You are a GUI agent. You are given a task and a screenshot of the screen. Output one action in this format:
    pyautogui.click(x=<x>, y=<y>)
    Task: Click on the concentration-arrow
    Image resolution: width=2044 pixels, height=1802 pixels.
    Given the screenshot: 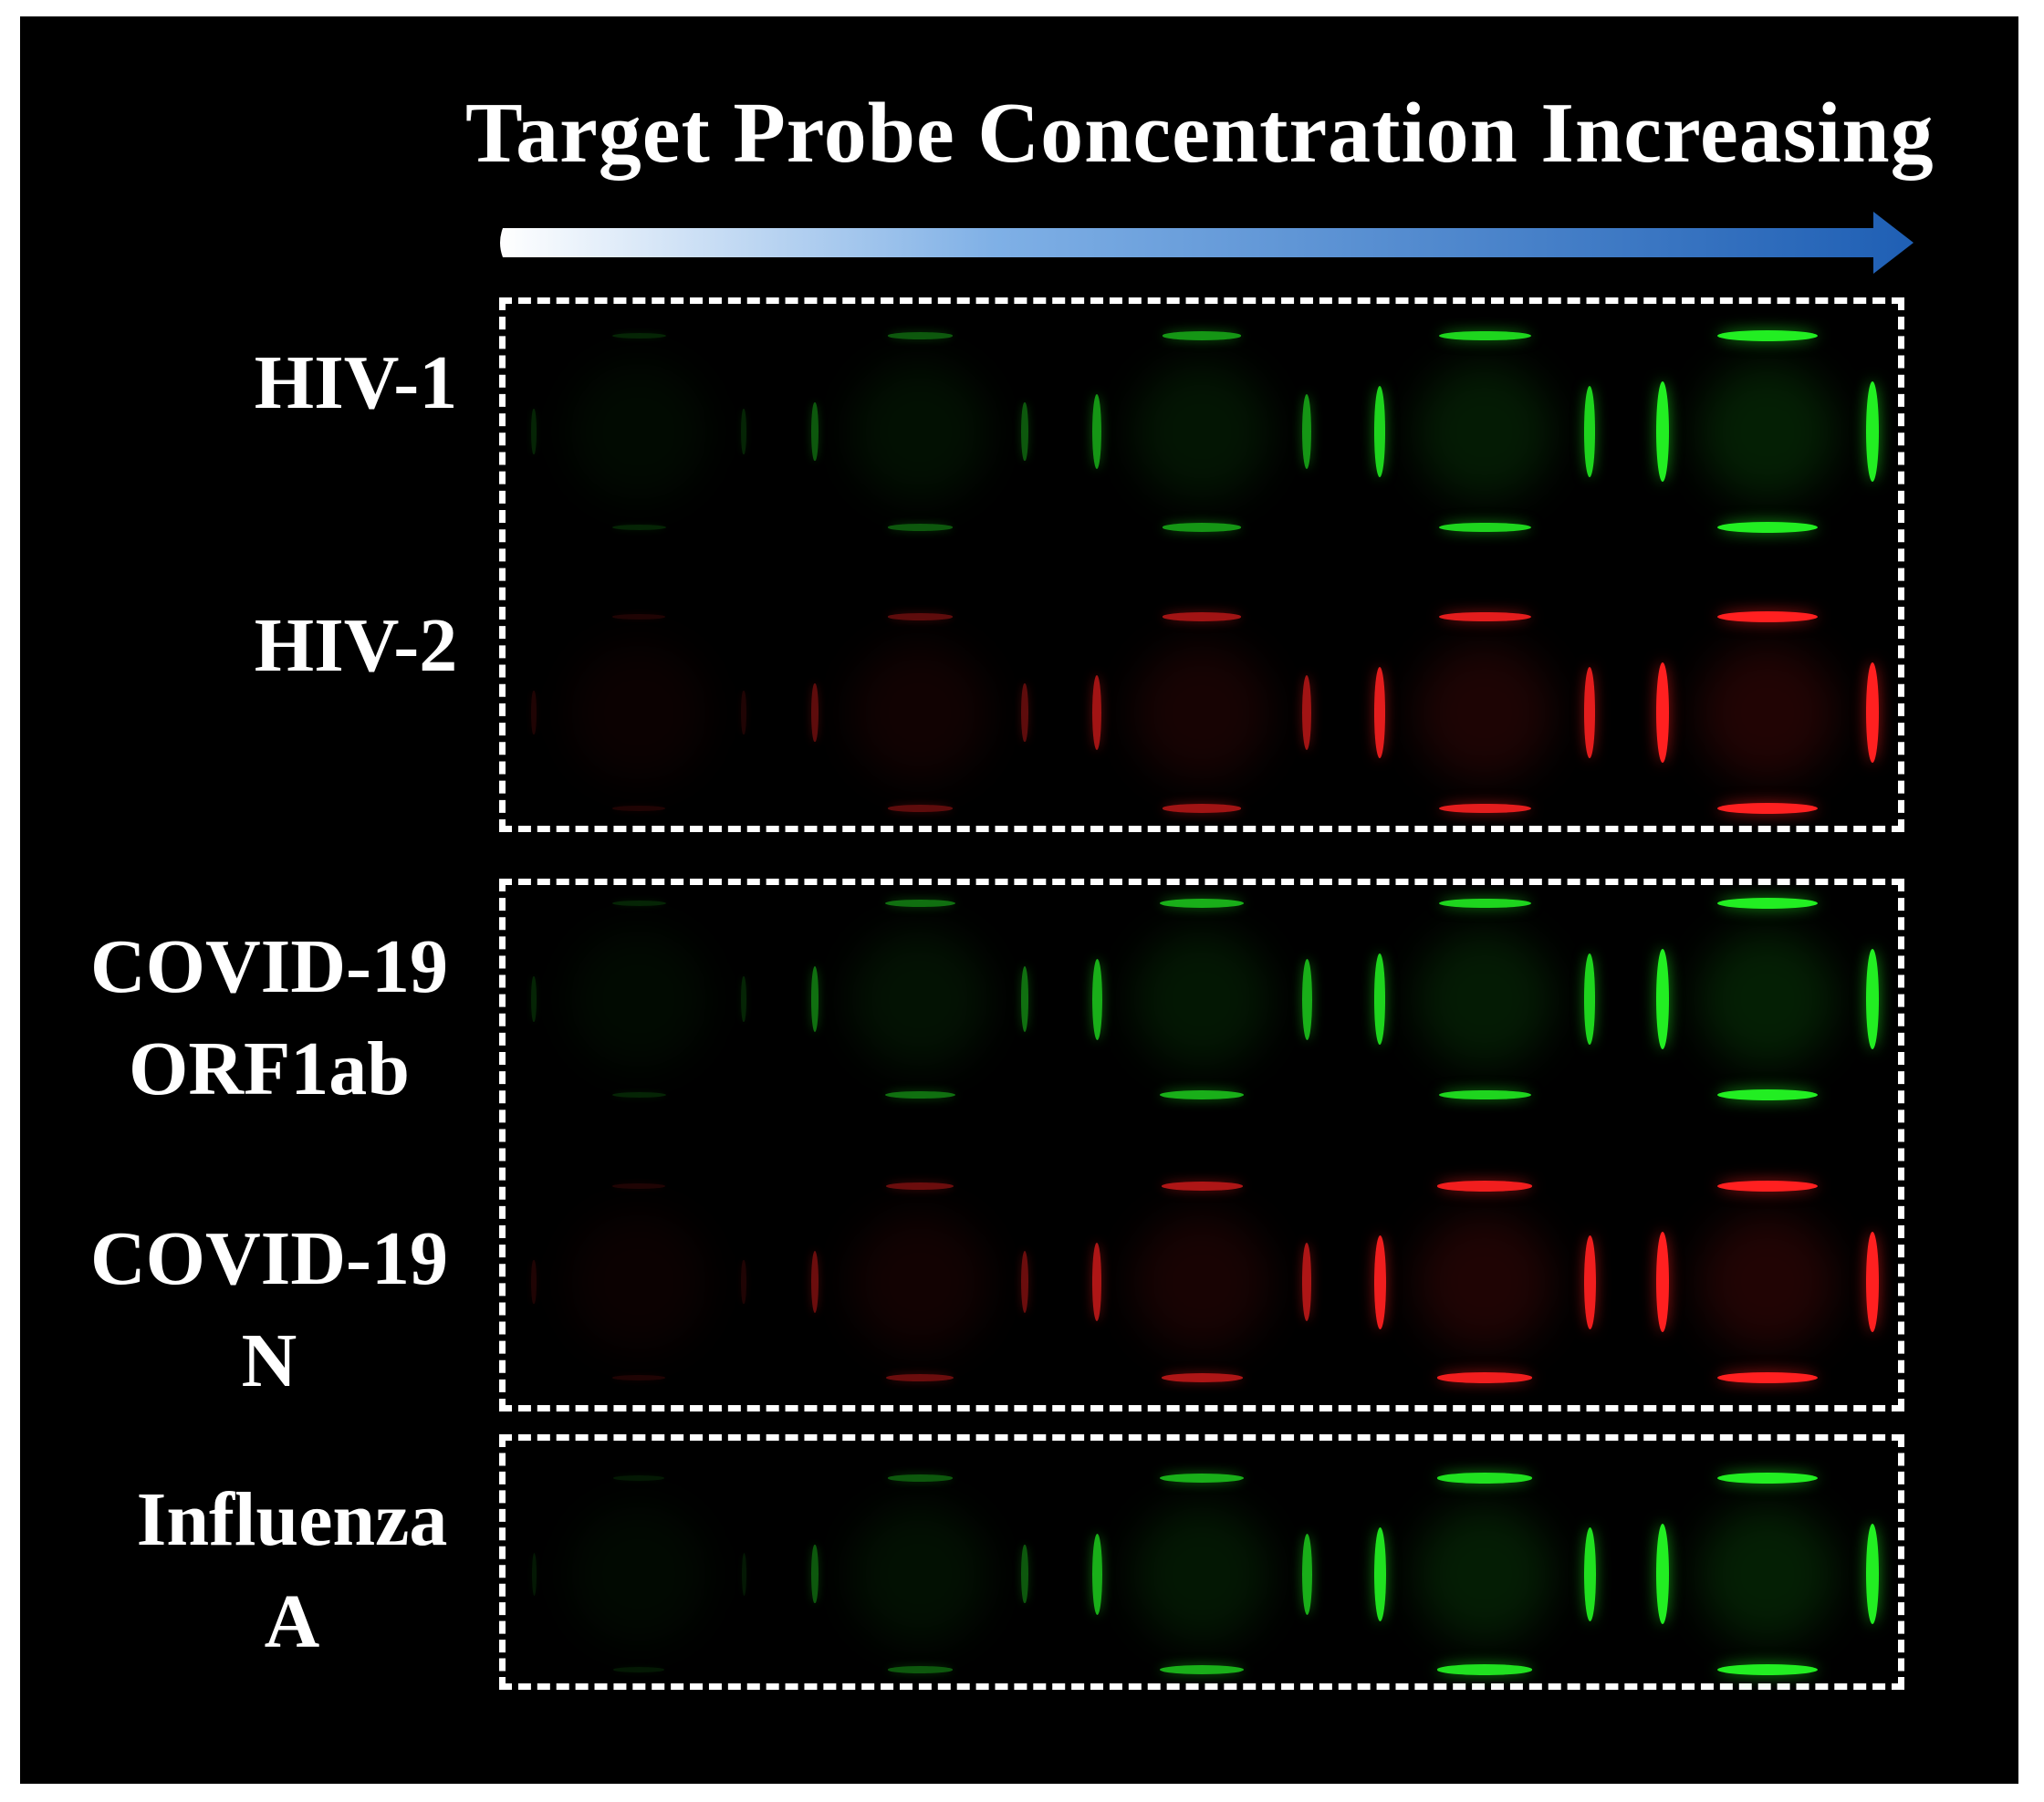 What is the action you would take?
    pyautogui.click(x=1207, y=243)
    